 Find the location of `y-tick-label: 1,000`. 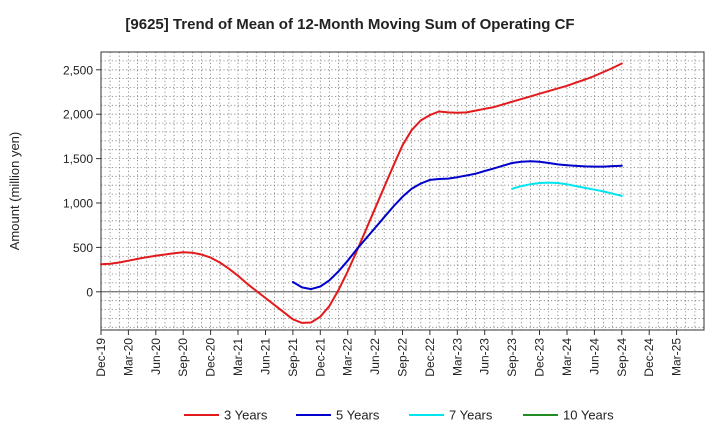

y-tick-label: 1,000 is located at coordinates (78, 204).